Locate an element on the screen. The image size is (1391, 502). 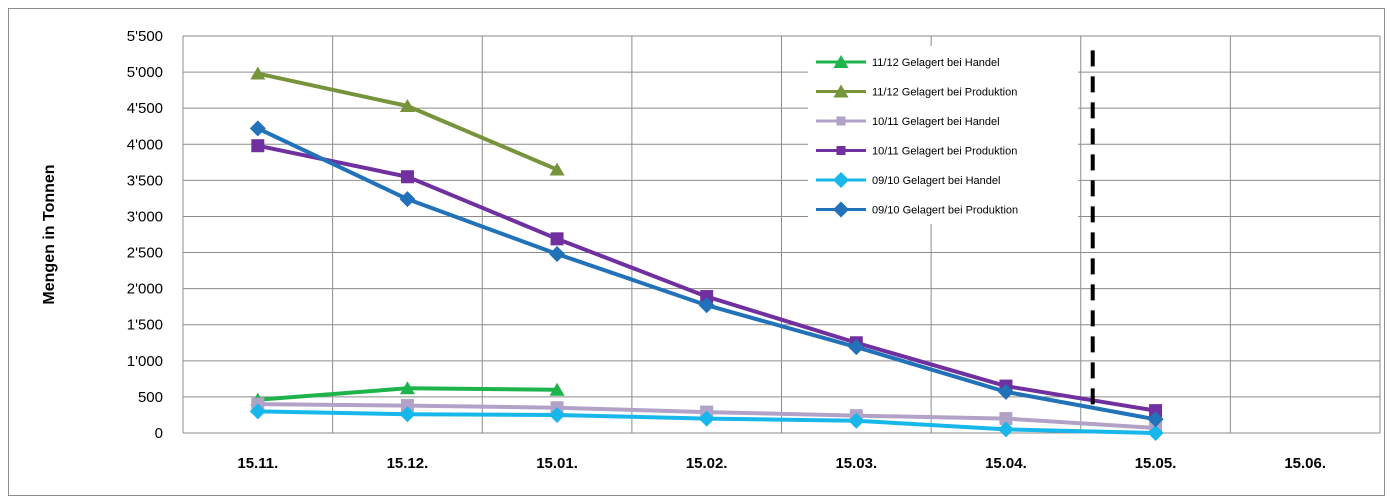
legend-box is located at coordinates (943, 135).